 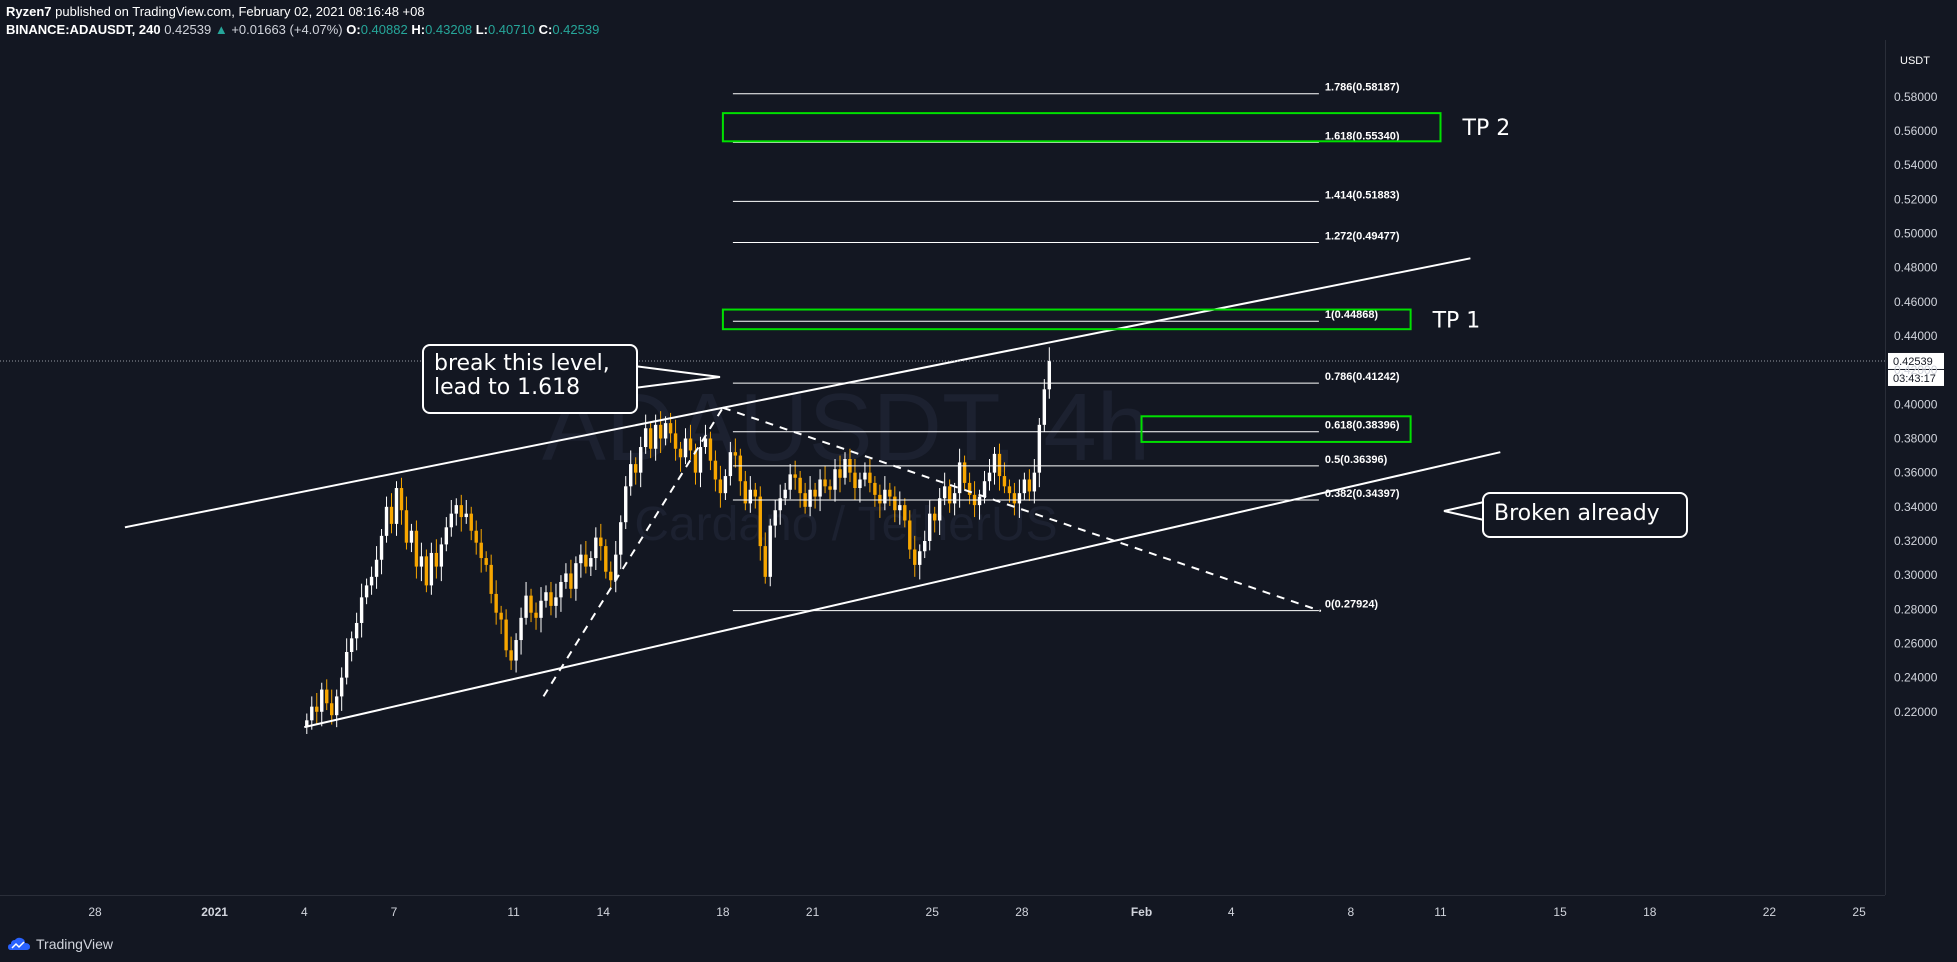 I want to click on current-price-label: 0.42539, so click(x=1913, y=362).